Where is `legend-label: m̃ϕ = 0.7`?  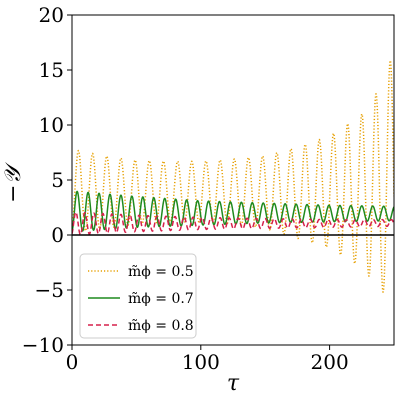
legend-label: m̃ϕ = 0.7 is located at coordinates (161, 299).